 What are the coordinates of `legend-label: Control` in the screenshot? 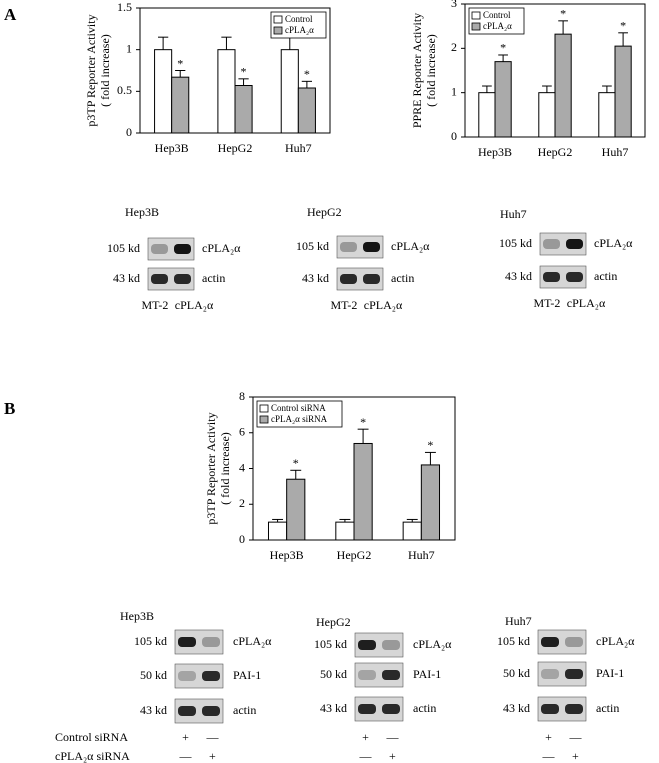 It's located at (299, 19).